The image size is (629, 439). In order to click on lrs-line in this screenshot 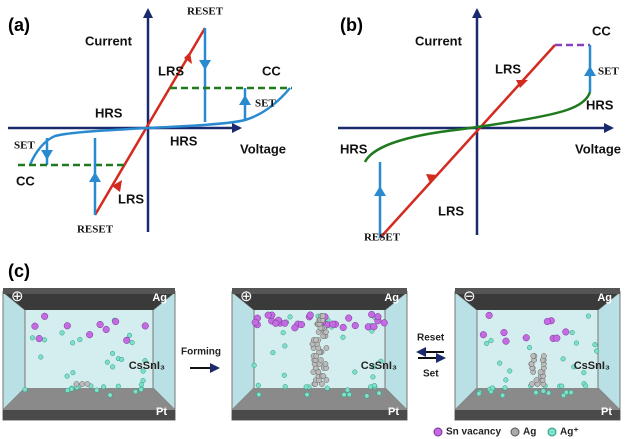, I will do `click(467, 141)`.